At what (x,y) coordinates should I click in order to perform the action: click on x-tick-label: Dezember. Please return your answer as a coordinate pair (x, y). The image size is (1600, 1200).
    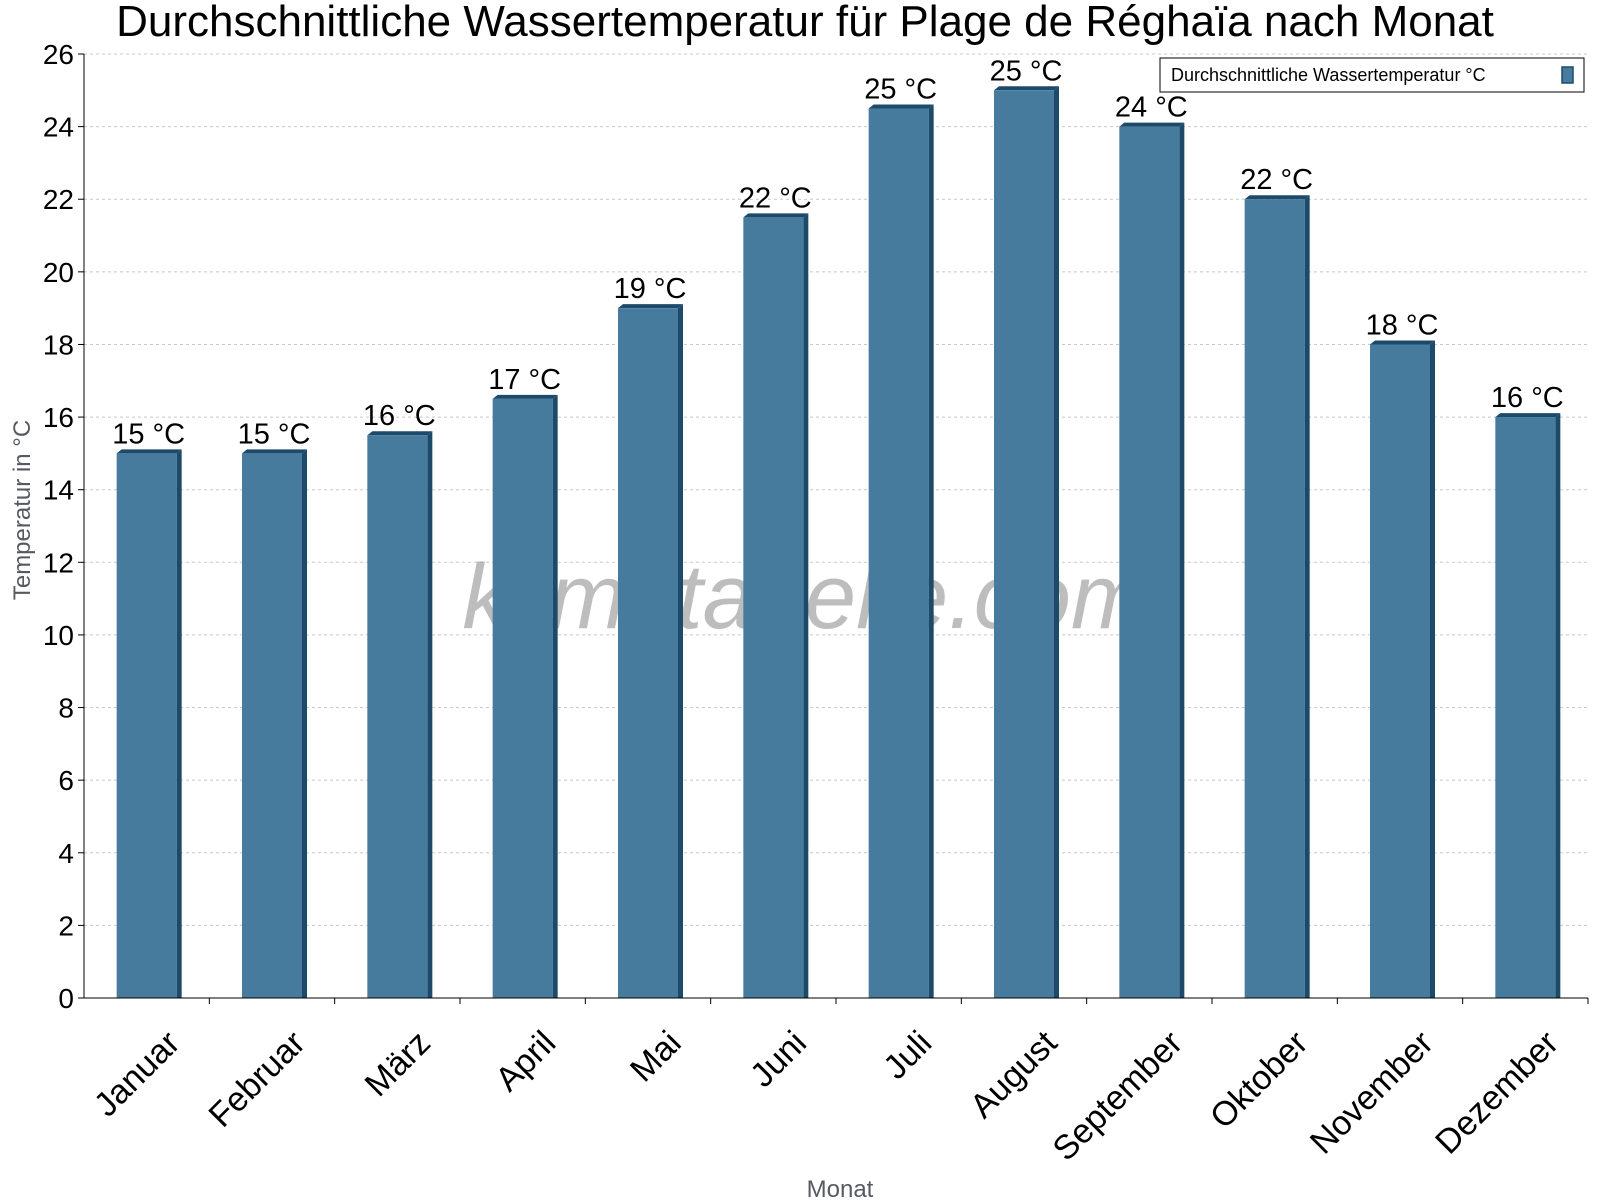
    Looking at the image, I should click on (1497, 1093).